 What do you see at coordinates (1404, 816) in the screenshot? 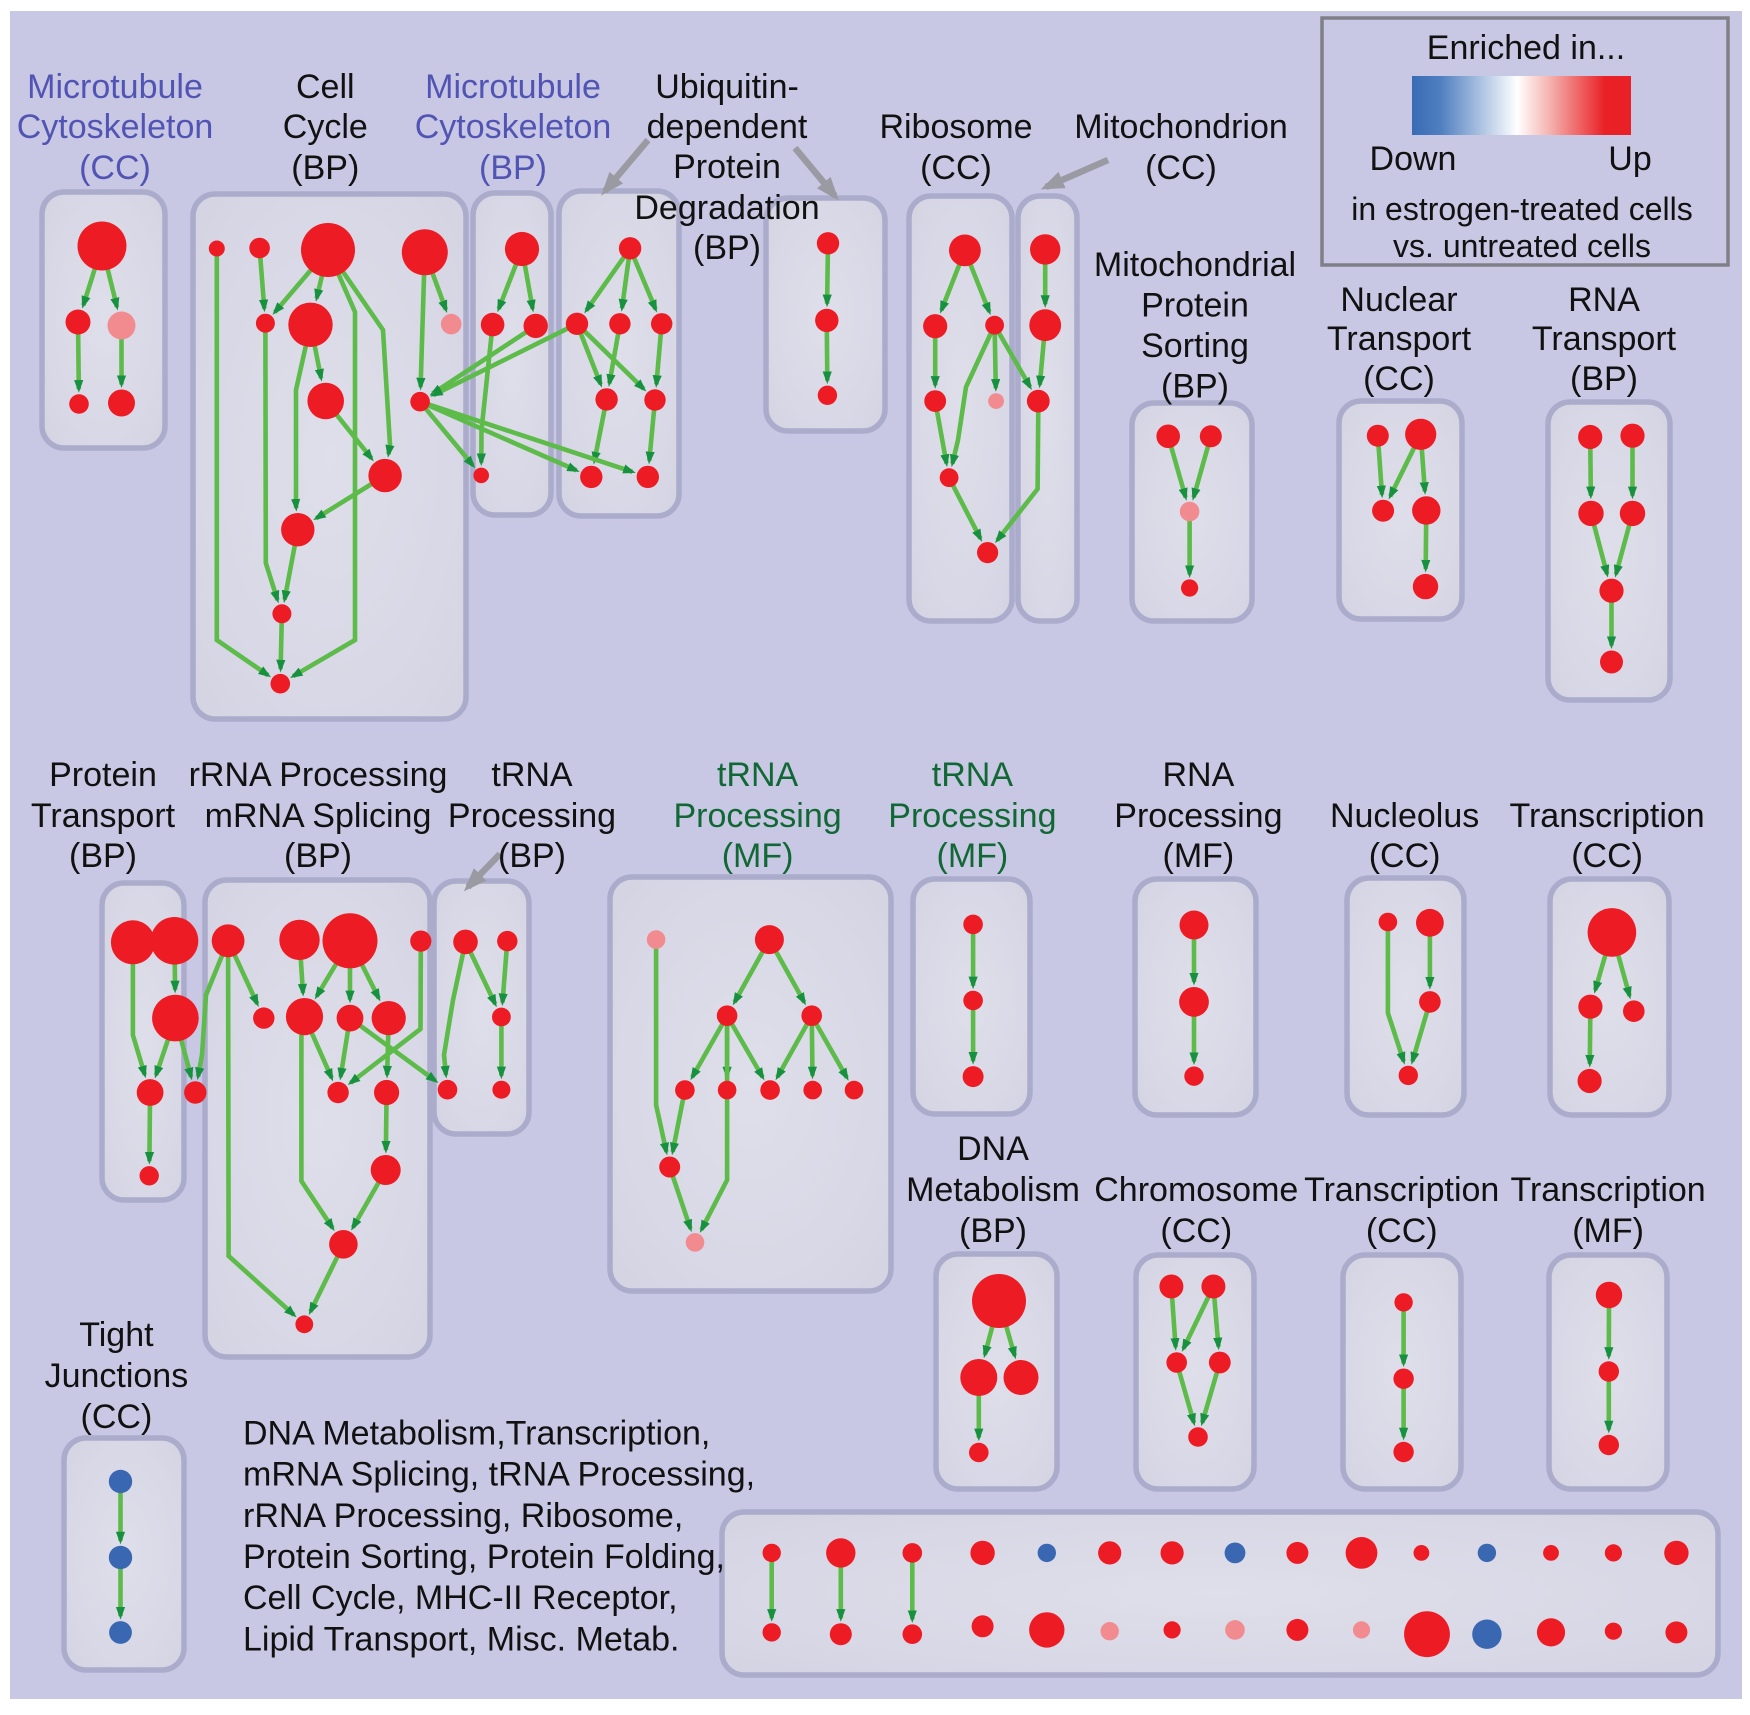
I see `svg-text: Nucleolus` at bounding box center [1404, 816].